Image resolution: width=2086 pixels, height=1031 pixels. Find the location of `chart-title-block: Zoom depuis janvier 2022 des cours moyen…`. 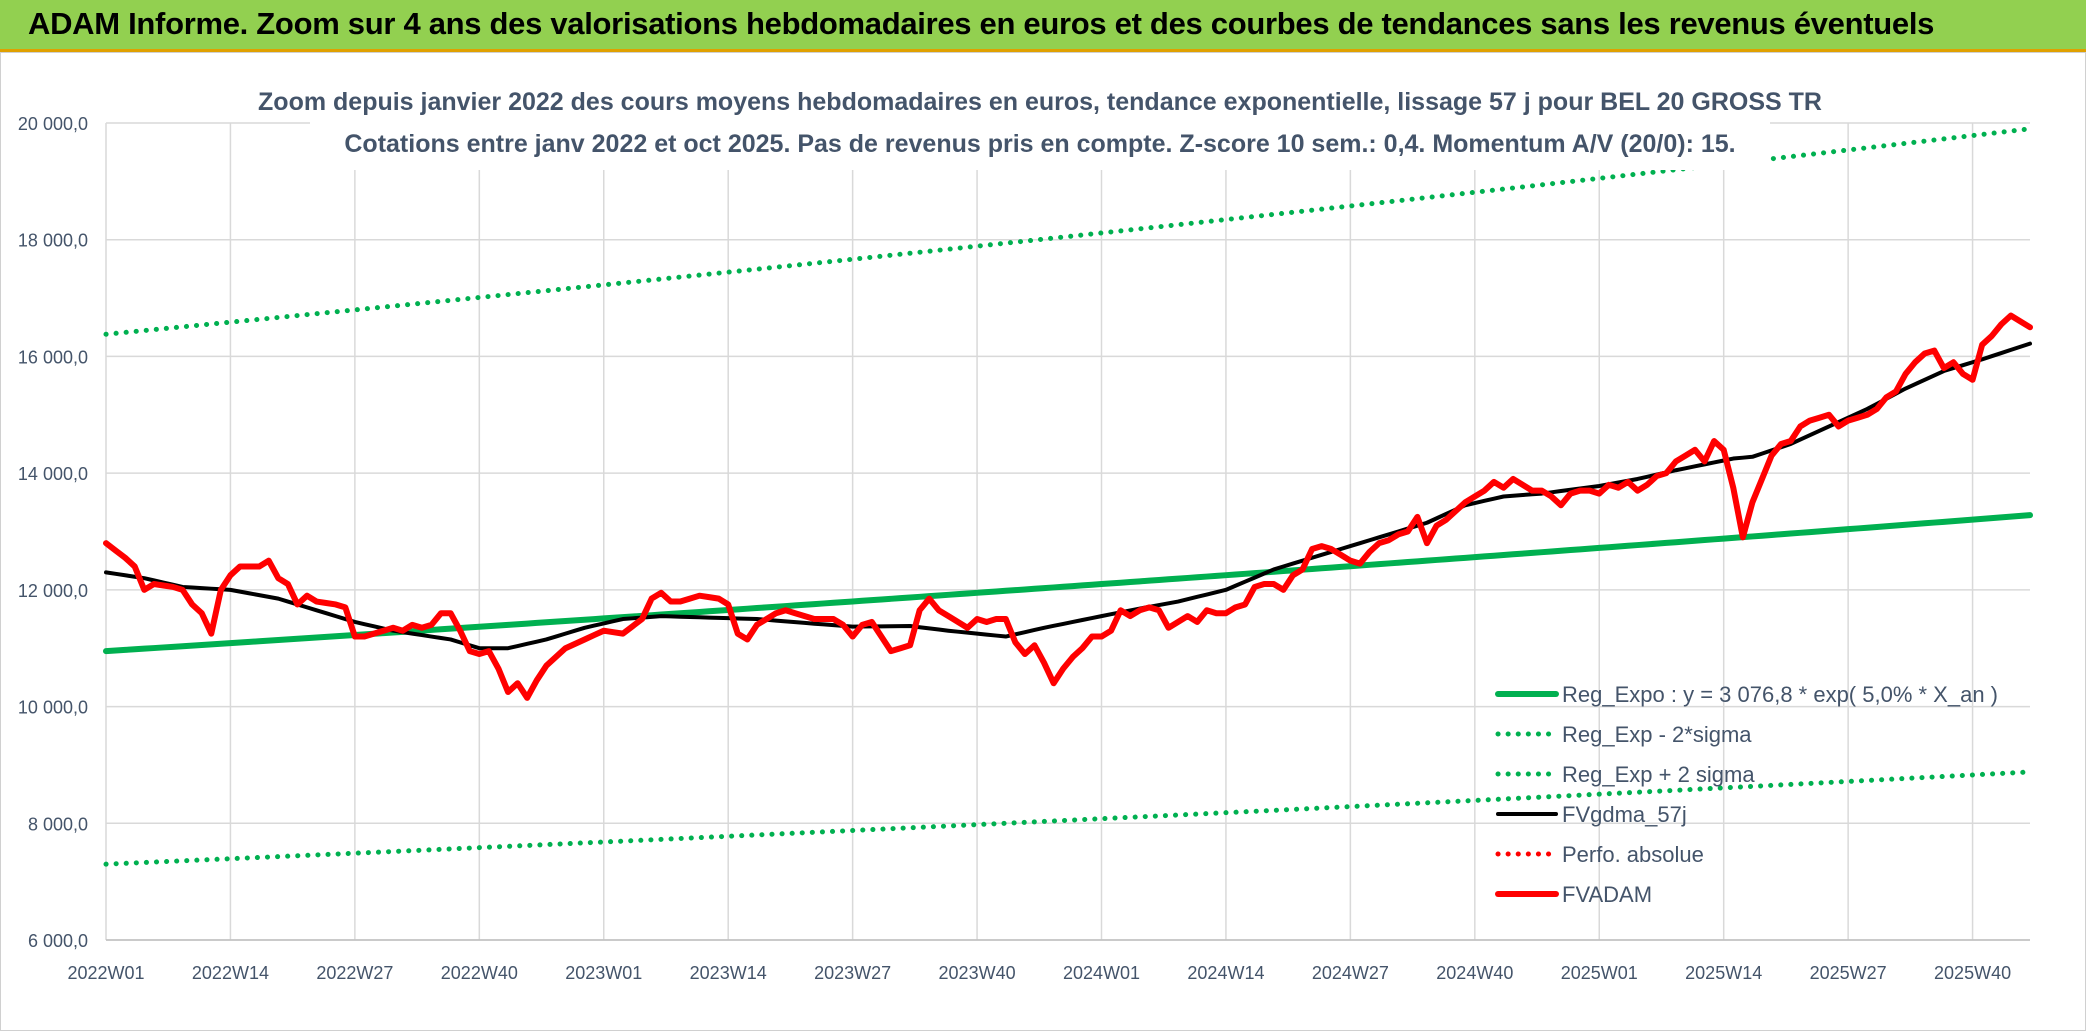

chart-title-block: Zoom depuis janvier 2022 des cours moyen… is located at coordinates (1040, 123).